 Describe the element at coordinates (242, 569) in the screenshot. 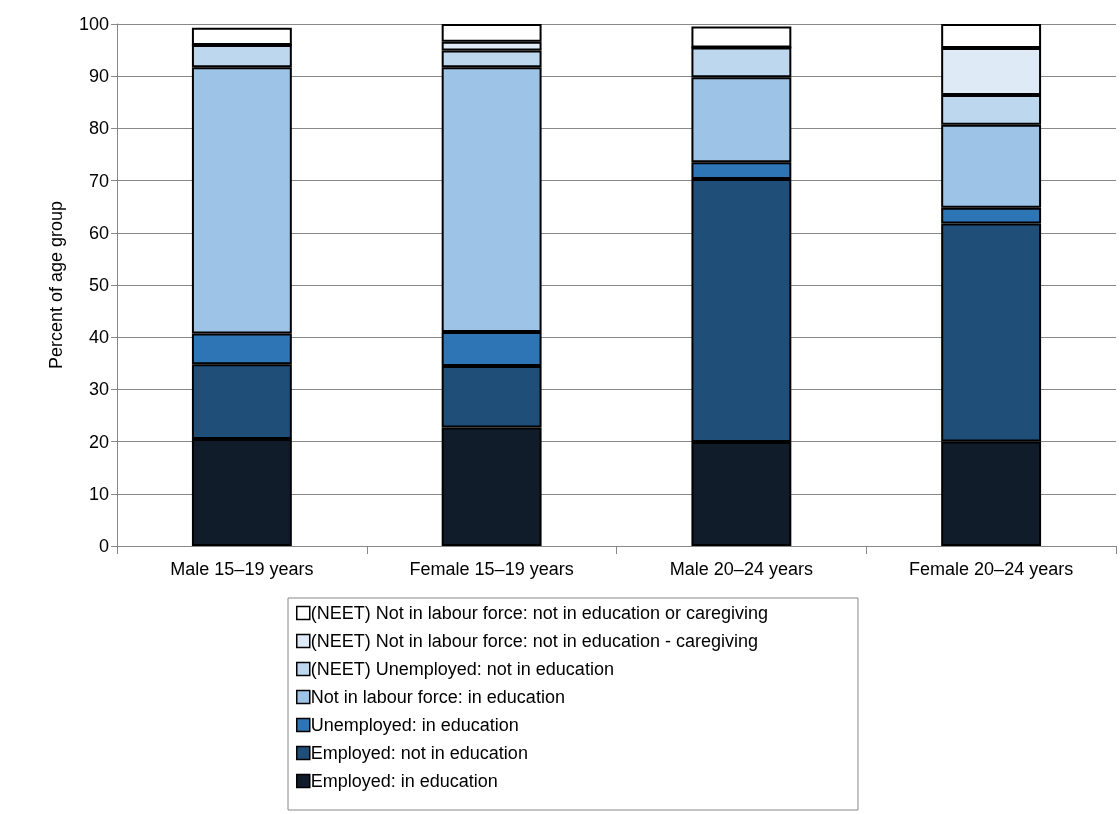

I see `x-tick-label: Male 15–19 years` at that location.